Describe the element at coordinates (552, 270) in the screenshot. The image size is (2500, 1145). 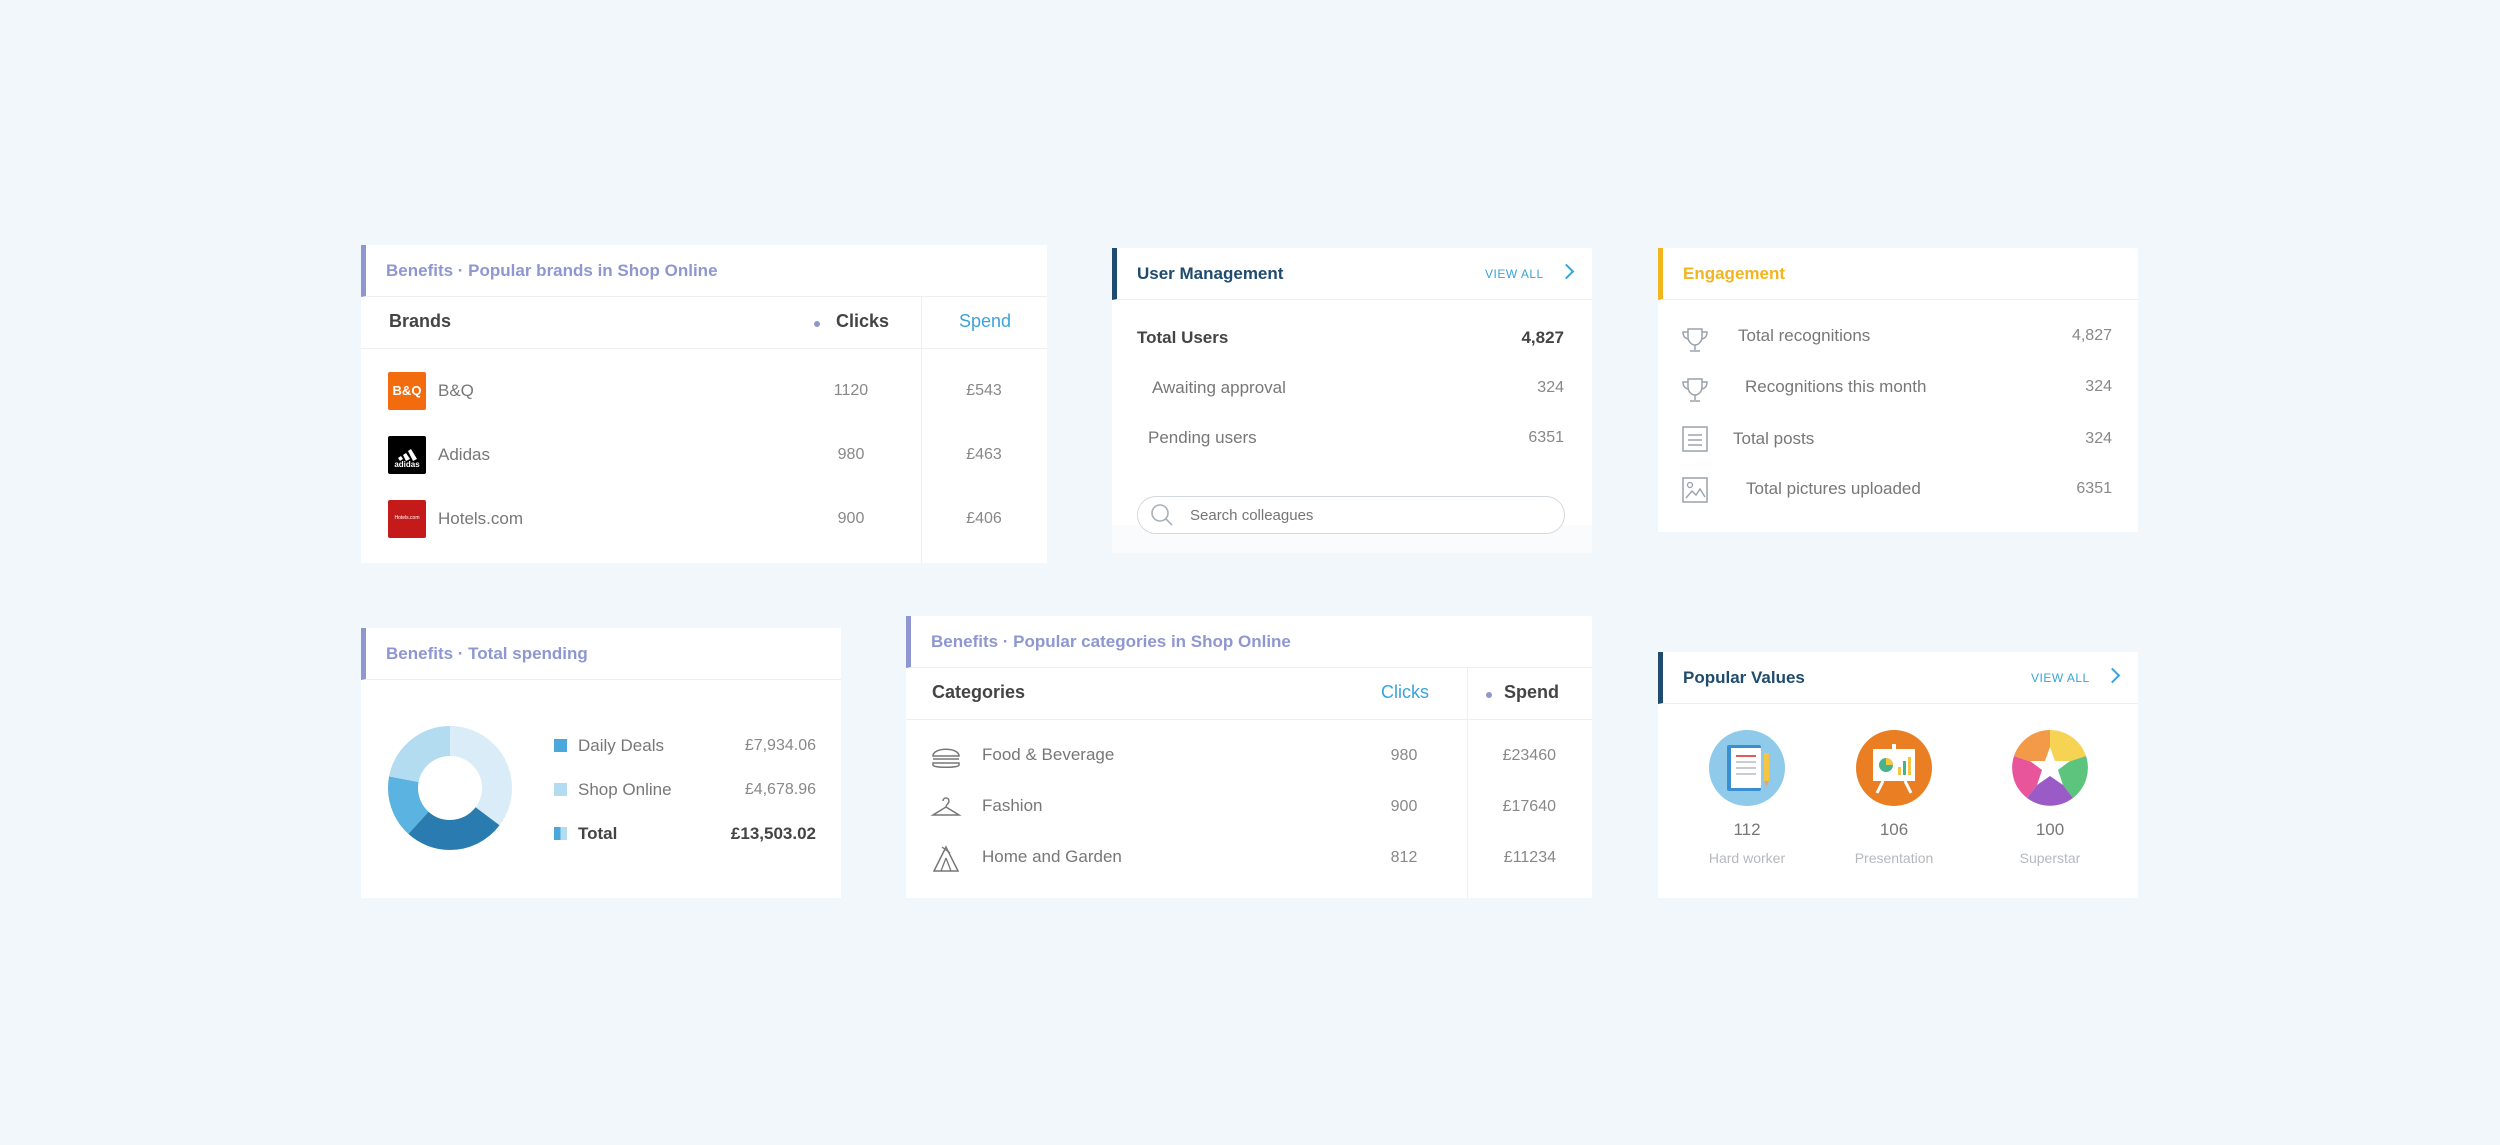
I see `card-title: Benefits · Popular brands in Shop Online` at that location.